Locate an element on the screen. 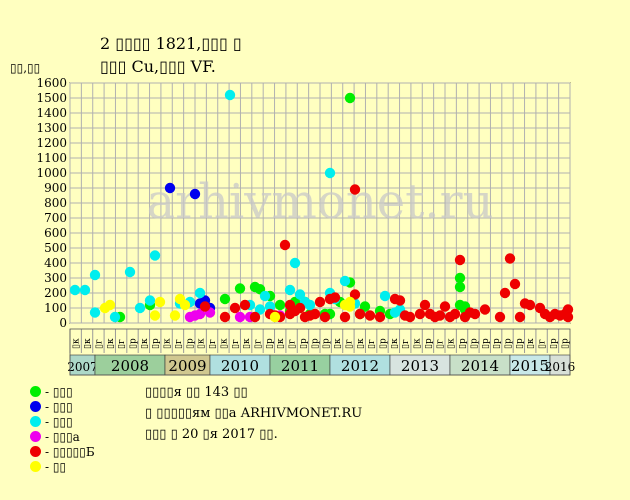 The image size is (630, 500). legend-item: - ▯▯▯ is located at coordinates (80, 392).